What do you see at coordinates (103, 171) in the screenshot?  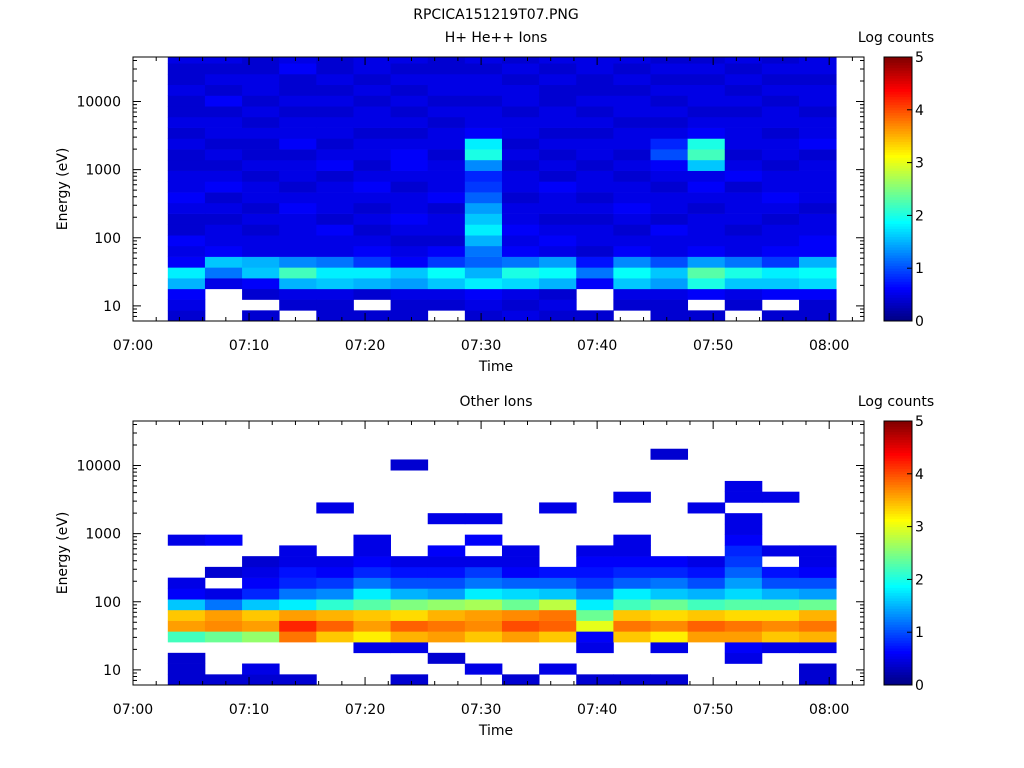 I see `y-tick-label: 1000` at bounding box center [103, 171].